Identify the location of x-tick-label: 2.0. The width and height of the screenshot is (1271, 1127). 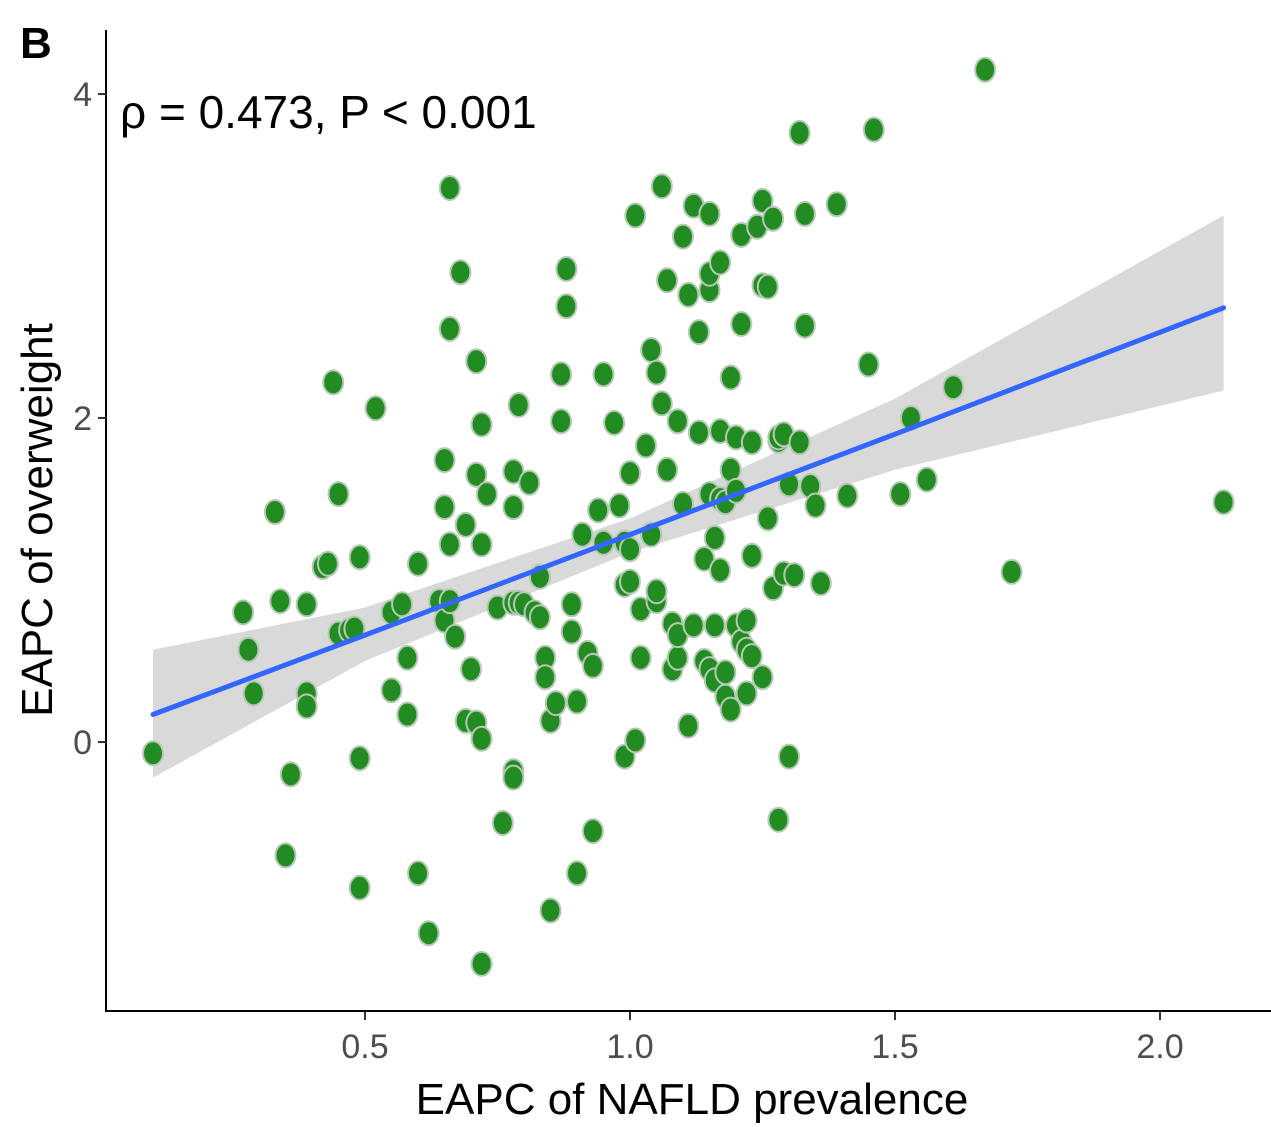
(1159, 1047).